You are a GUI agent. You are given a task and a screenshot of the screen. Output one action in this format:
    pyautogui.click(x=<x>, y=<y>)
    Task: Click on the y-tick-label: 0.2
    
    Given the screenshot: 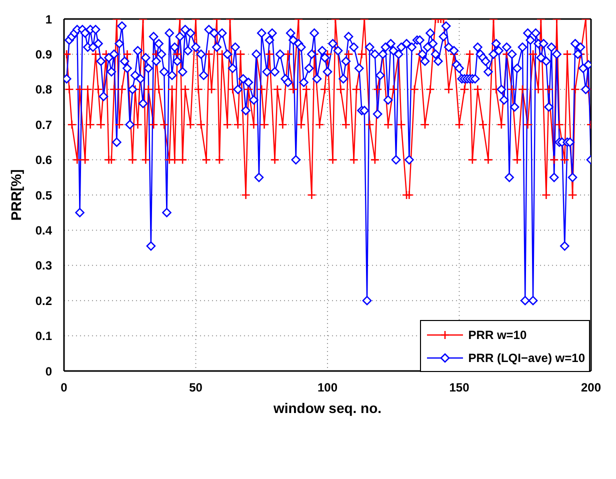 What is the action you would take?
    pyautogui.click(x=43, y=301)
    